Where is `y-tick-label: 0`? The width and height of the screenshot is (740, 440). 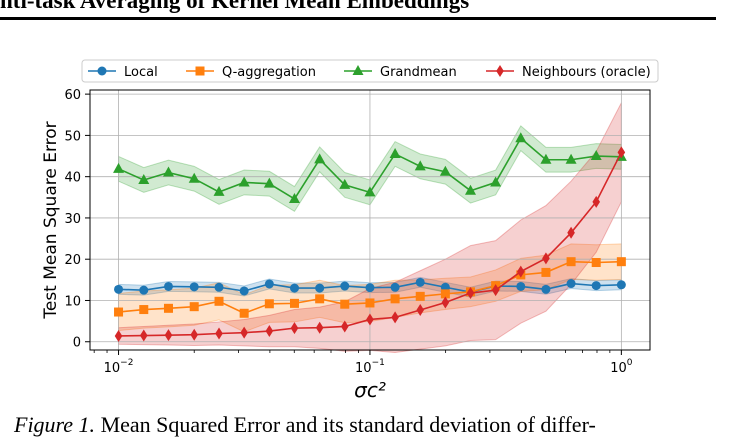
y-tick-label: 0 is located at coordinates (77, 343).